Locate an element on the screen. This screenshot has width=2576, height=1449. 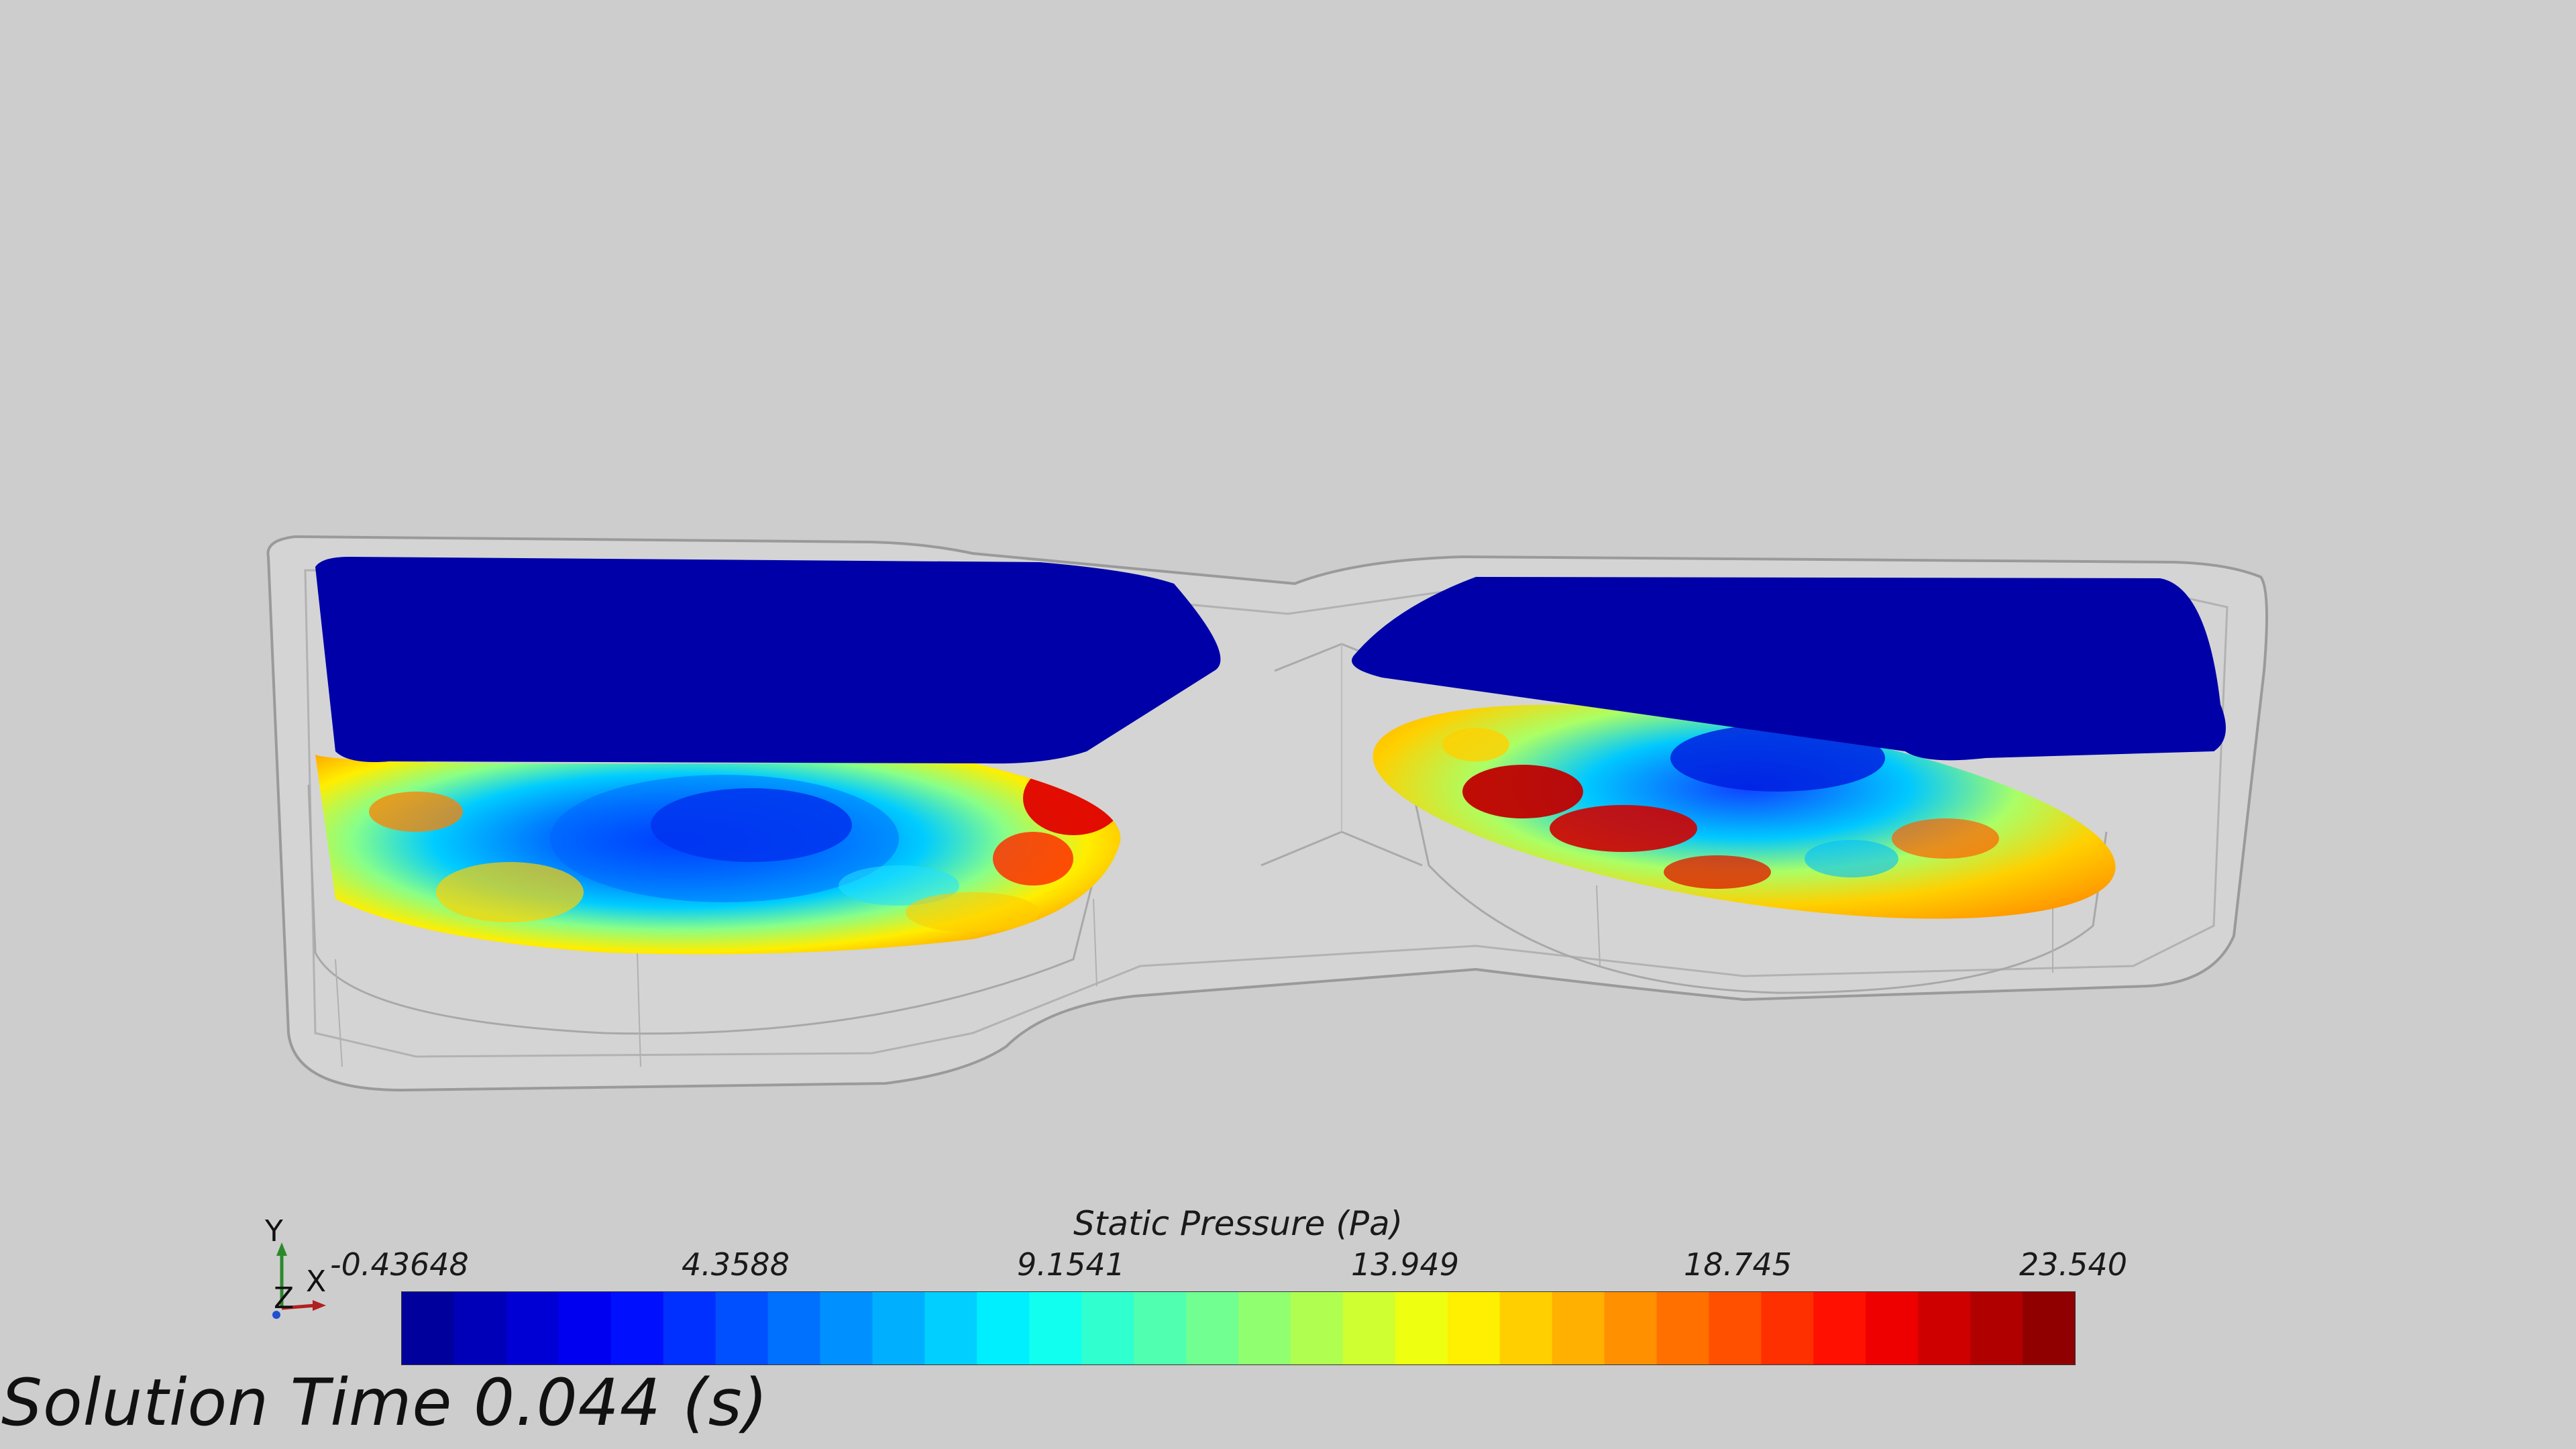
triad-z-label: Z is located at coordinates (284, 1298).